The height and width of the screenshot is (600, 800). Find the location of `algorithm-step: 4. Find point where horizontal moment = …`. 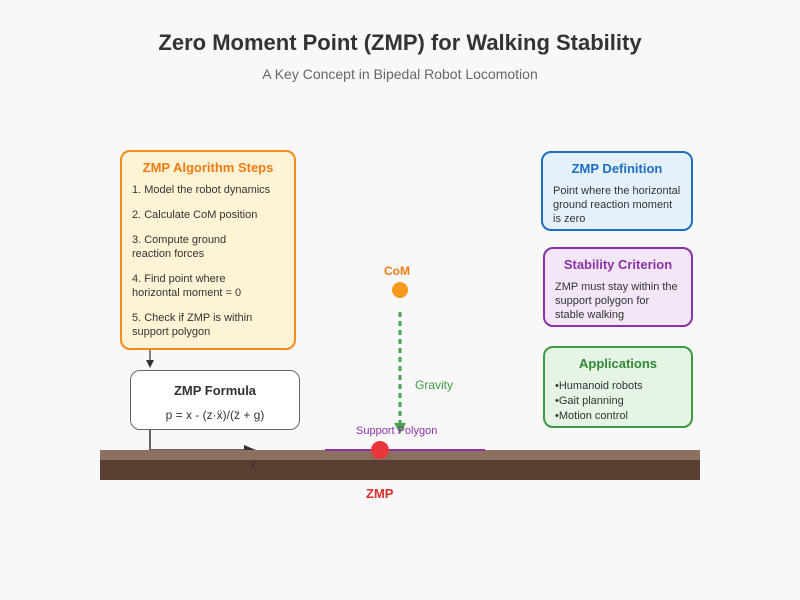

algorithm-step: 4. Find point where horizontal moment = … is located at coordinates (187, 286).